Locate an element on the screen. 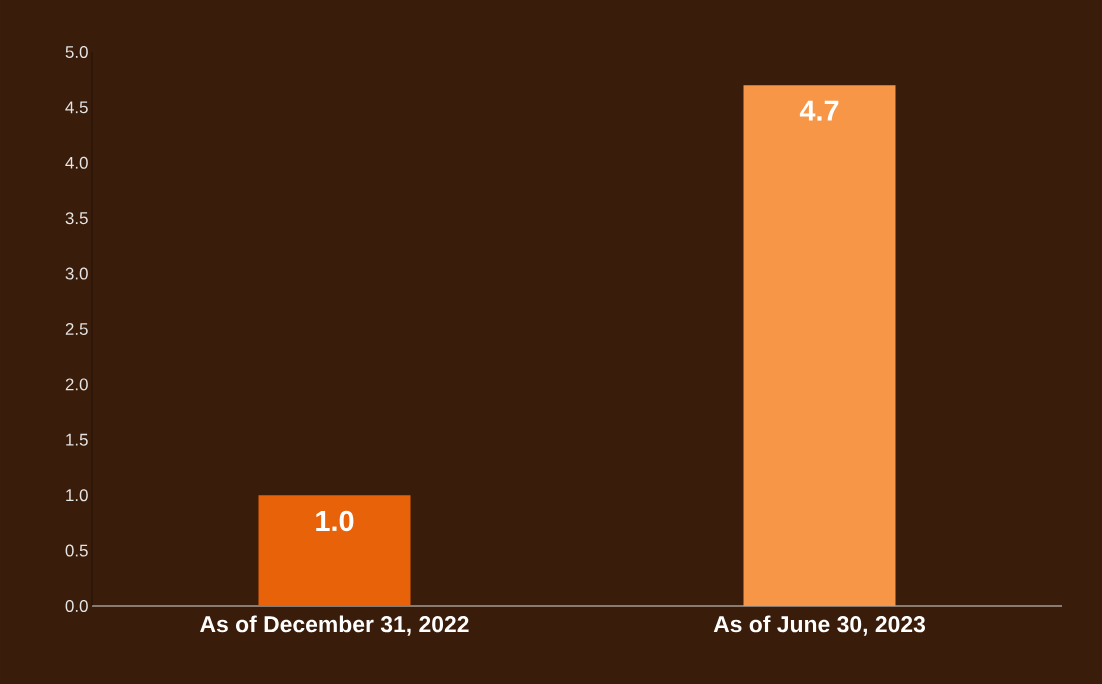 Image resolution: width=1102 pixels, height=684 pixels. y-tick-label: 1.5 is located at coordinates (77, 439).